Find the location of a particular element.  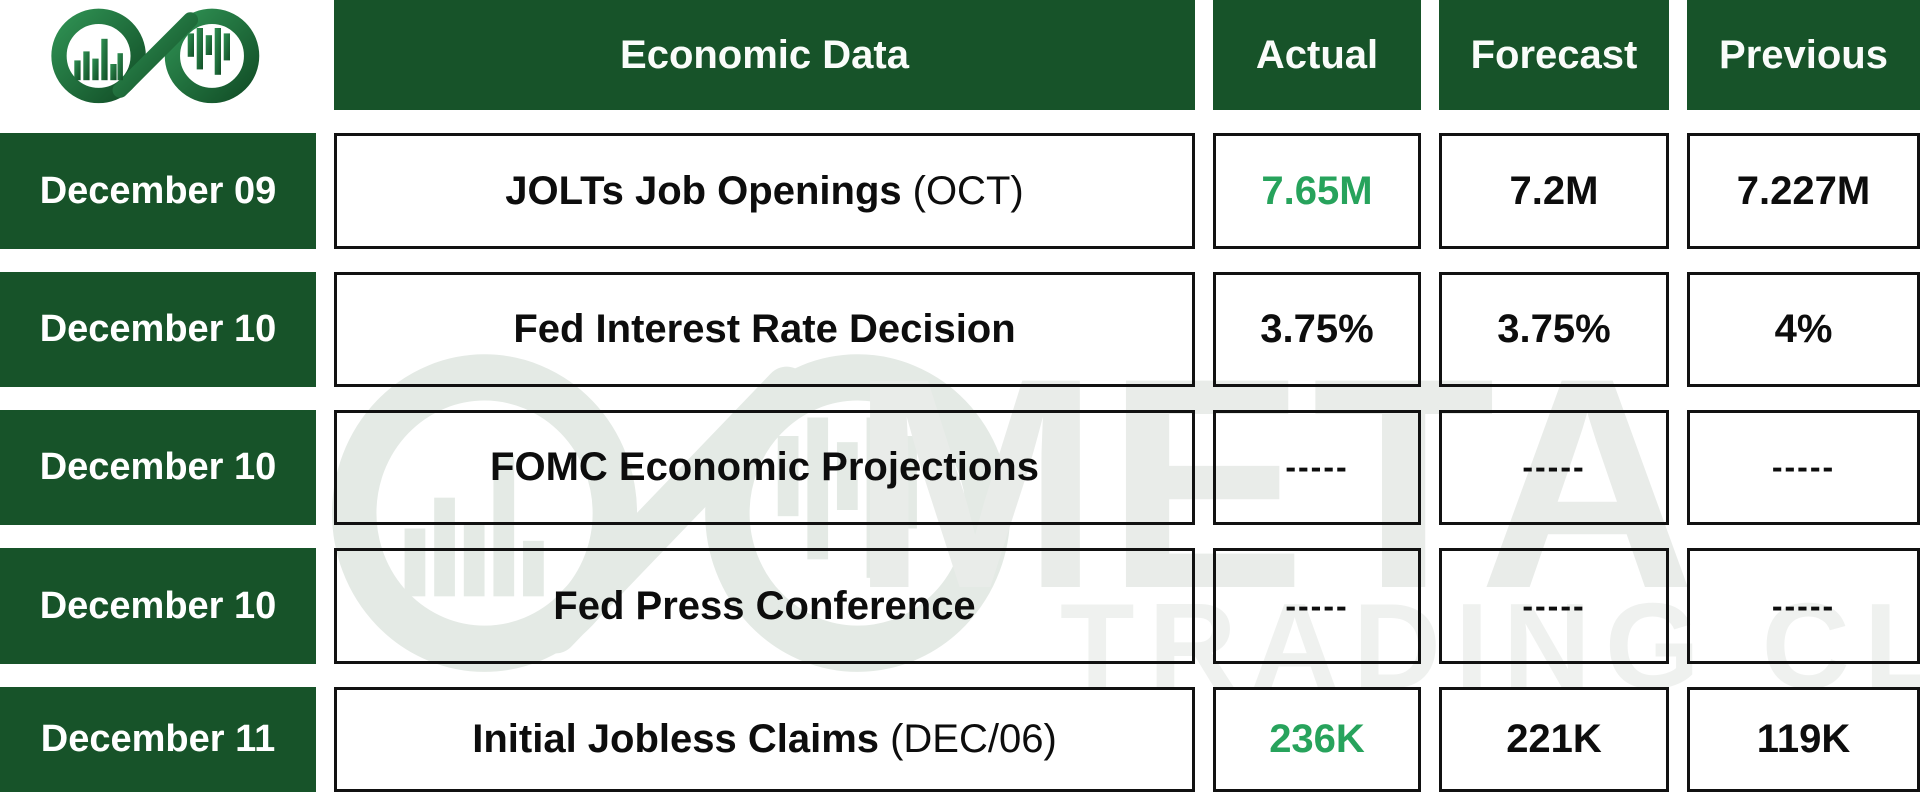

previous-value: 4% is located at coordinates (1803, 329).